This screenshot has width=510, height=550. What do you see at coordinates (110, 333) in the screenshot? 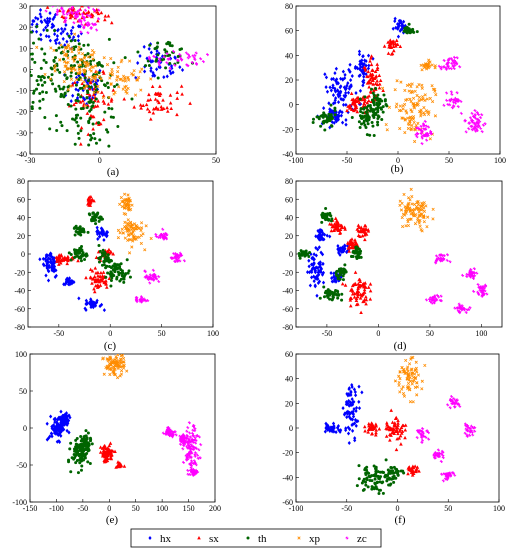
I see `x-tick-label: 0` at bounding box center [110, 333].